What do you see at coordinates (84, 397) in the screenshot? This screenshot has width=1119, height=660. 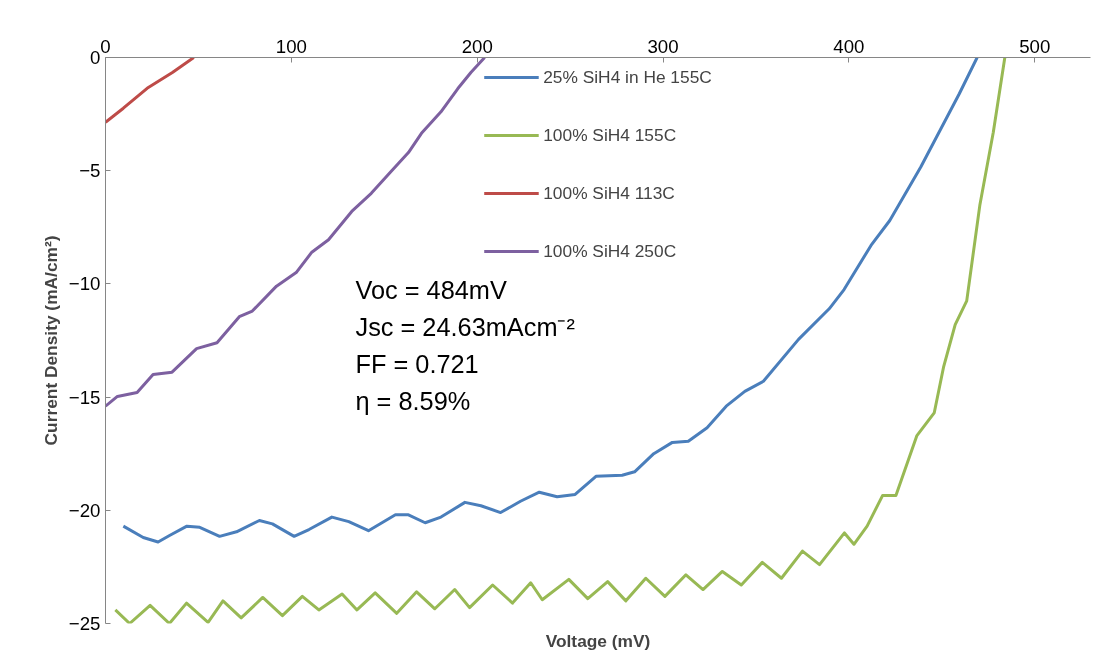 I see `y-tick-label: −15` at bounding box center [84, 397].